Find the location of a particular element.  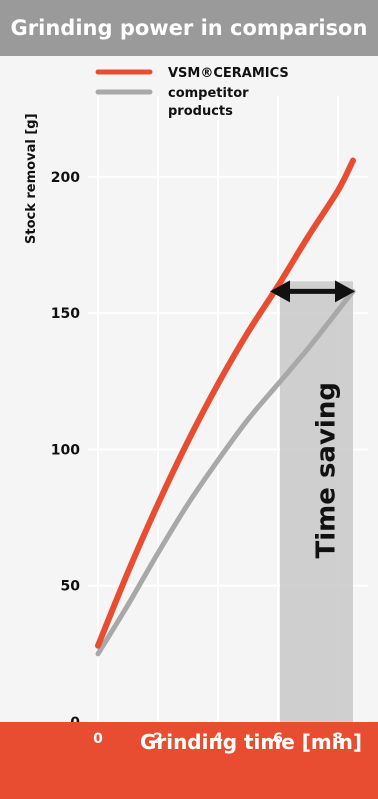

time-saving-annotation: Time saving is located at coordinates (312, 419).